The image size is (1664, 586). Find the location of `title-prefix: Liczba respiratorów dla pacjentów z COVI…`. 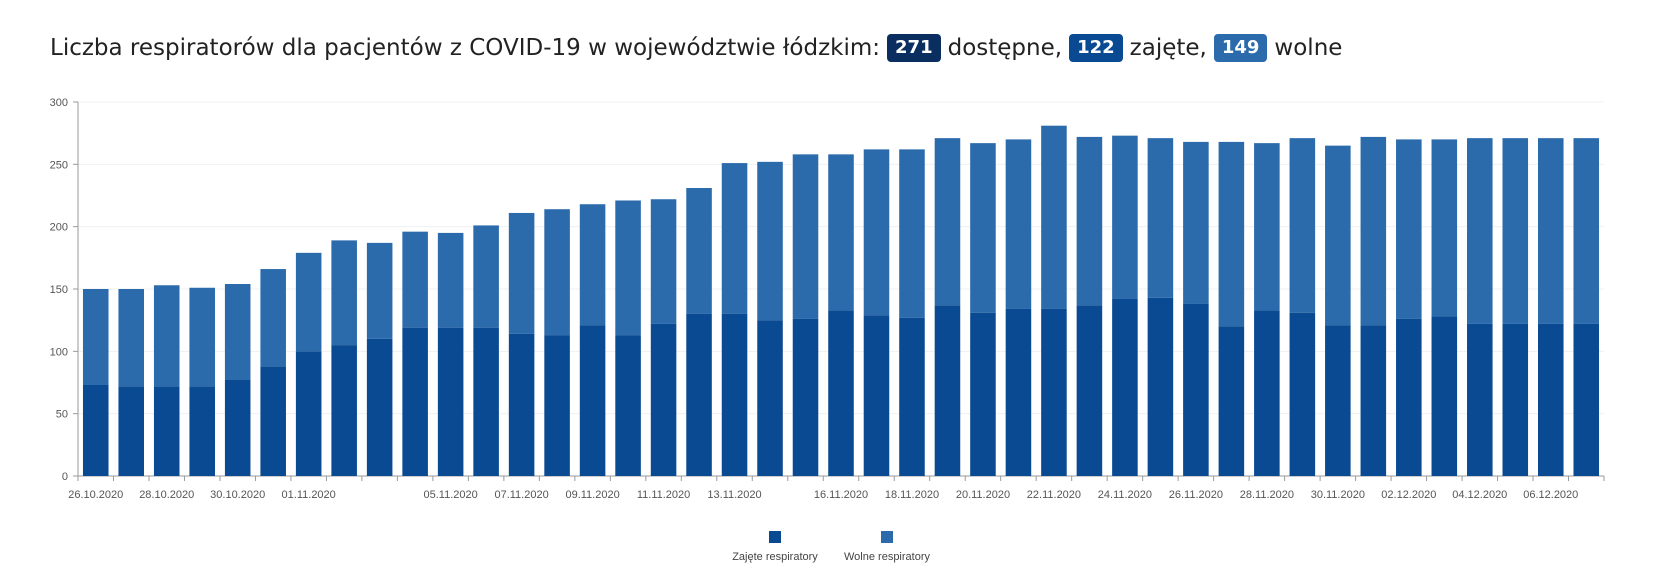

title-prefix: Liczba respiratorów dla pacjentów z COVI… is located at coordinates (465, 48).